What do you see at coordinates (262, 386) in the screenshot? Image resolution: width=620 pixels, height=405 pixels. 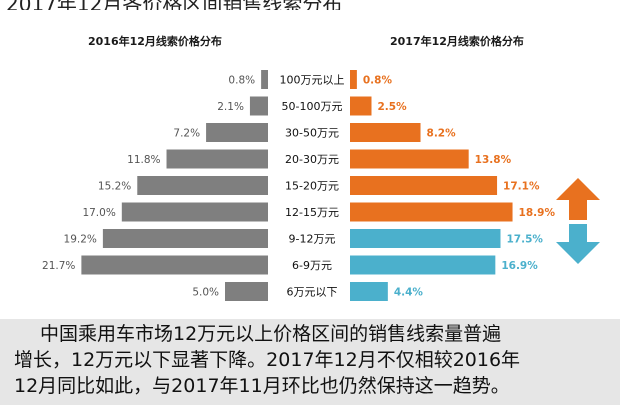 I see `caption-line-3: 12月同比如此，与2017年11月环比也仍然保持这一趋势。` at bounding box center [262, 386].